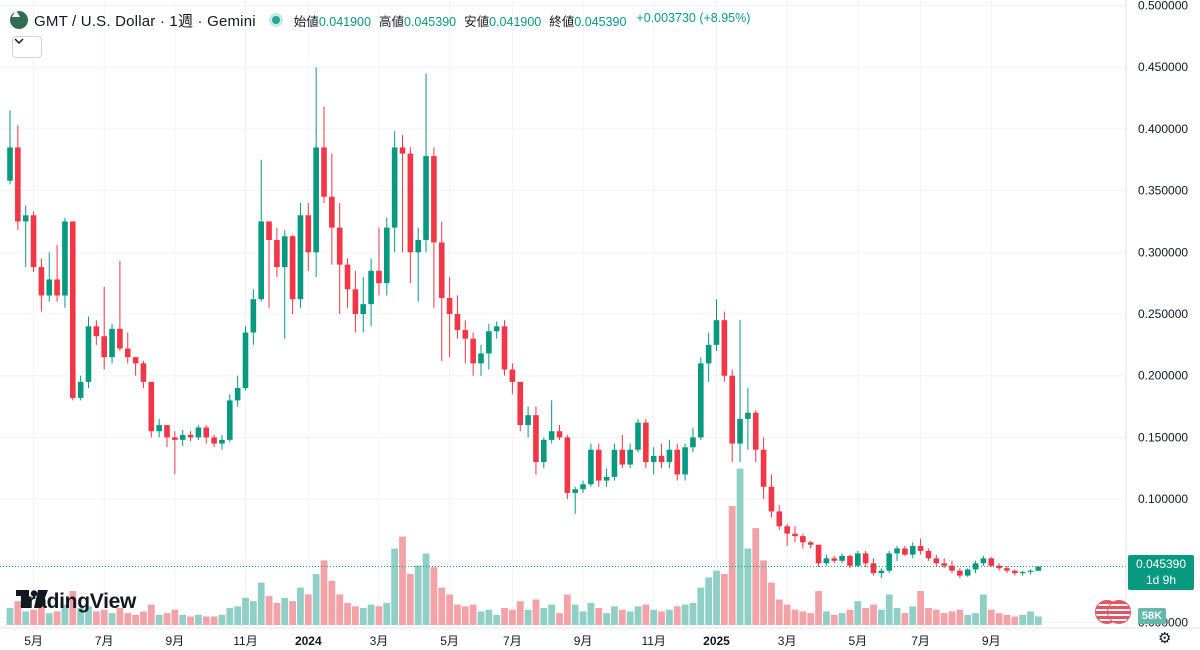 This screenshot has height=650, width=1200. What do you see at coordinates (417, 21) in the screenshot?
I see `ohlc-high: 高値0.045390` at bounding box center [417, 21].